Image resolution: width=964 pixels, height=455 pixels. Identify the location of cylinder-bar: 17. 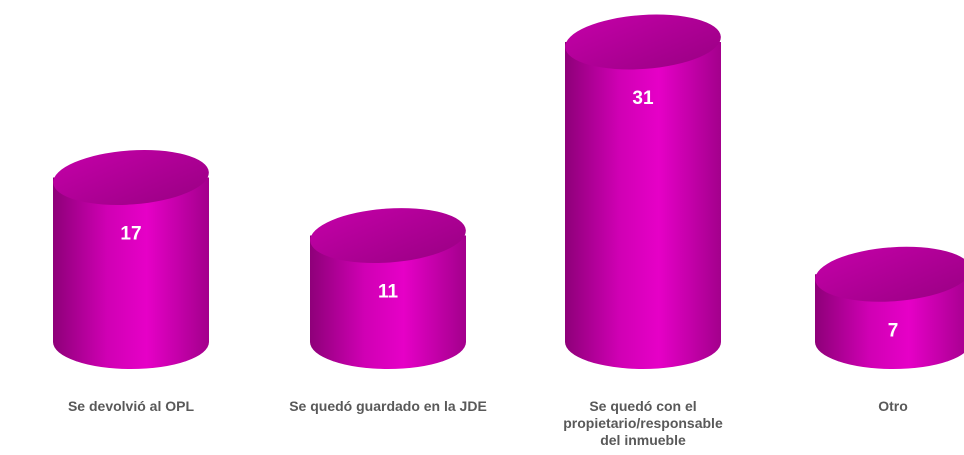
(131, 259).